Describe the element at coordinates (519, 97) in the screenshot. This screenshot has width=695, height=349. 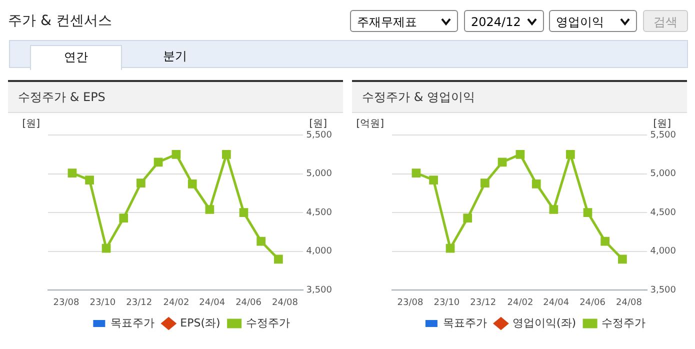
I see `chart-title: 수정주가 & 영업이익` at that location.